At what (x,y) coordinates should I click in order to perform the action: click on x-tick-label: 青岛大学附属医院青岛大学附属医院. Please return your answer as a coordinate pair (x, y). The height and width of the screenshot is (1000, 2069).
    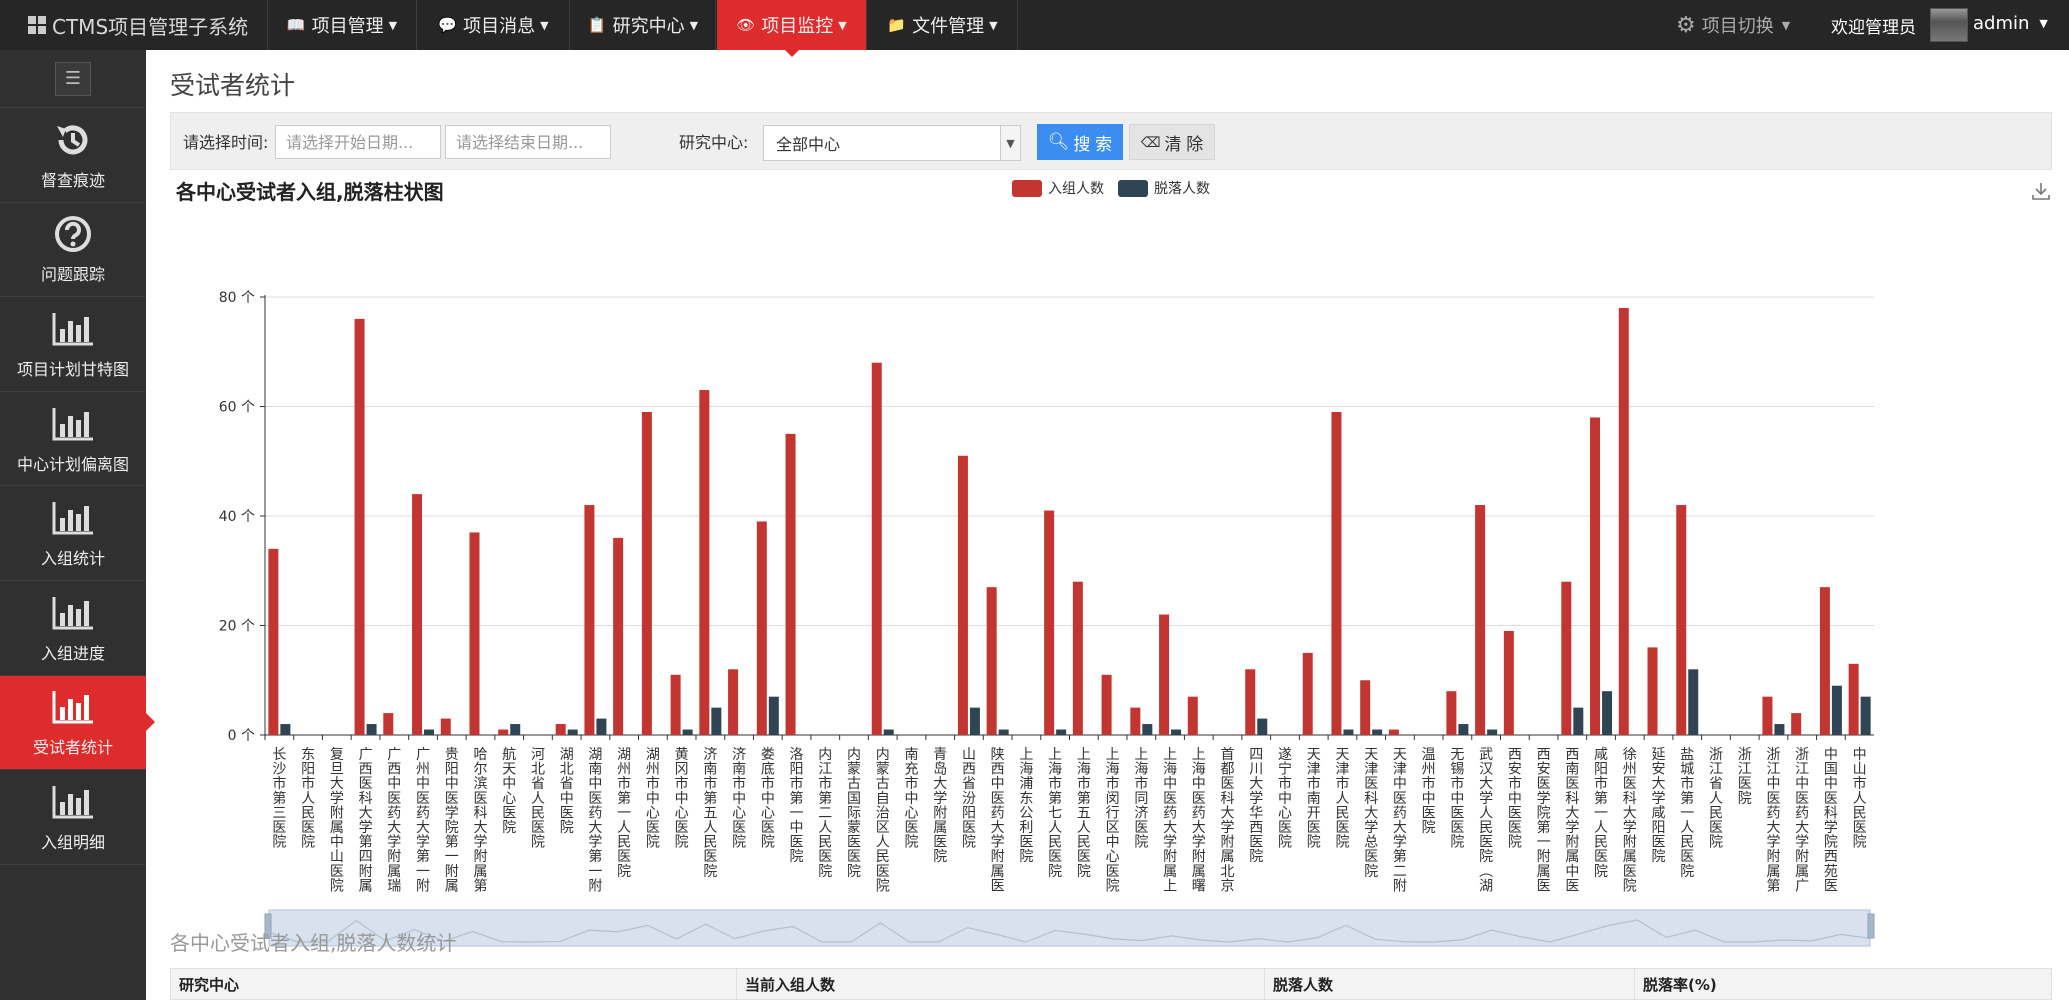
    Looking at the image, I should click on (940, 806).